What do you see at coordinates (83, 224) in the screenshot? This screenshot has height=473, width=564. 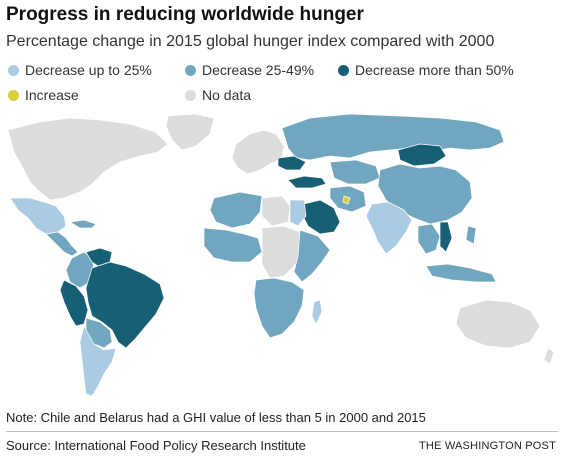 I see `region-caribbean` at bounding box center [83, 224].